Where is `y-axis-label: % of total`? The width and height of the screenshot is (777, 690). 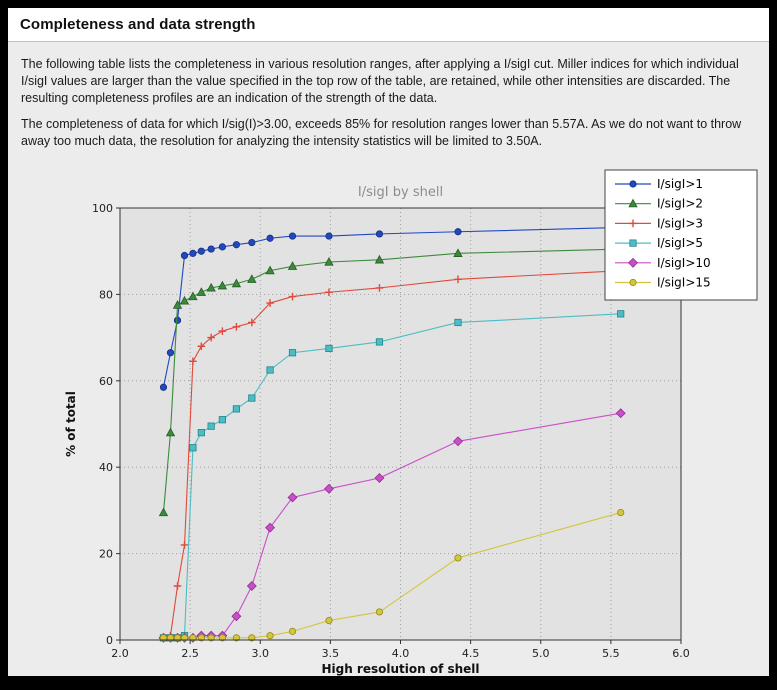
y-axis-label: % of total is located at coordinates (71, 424).